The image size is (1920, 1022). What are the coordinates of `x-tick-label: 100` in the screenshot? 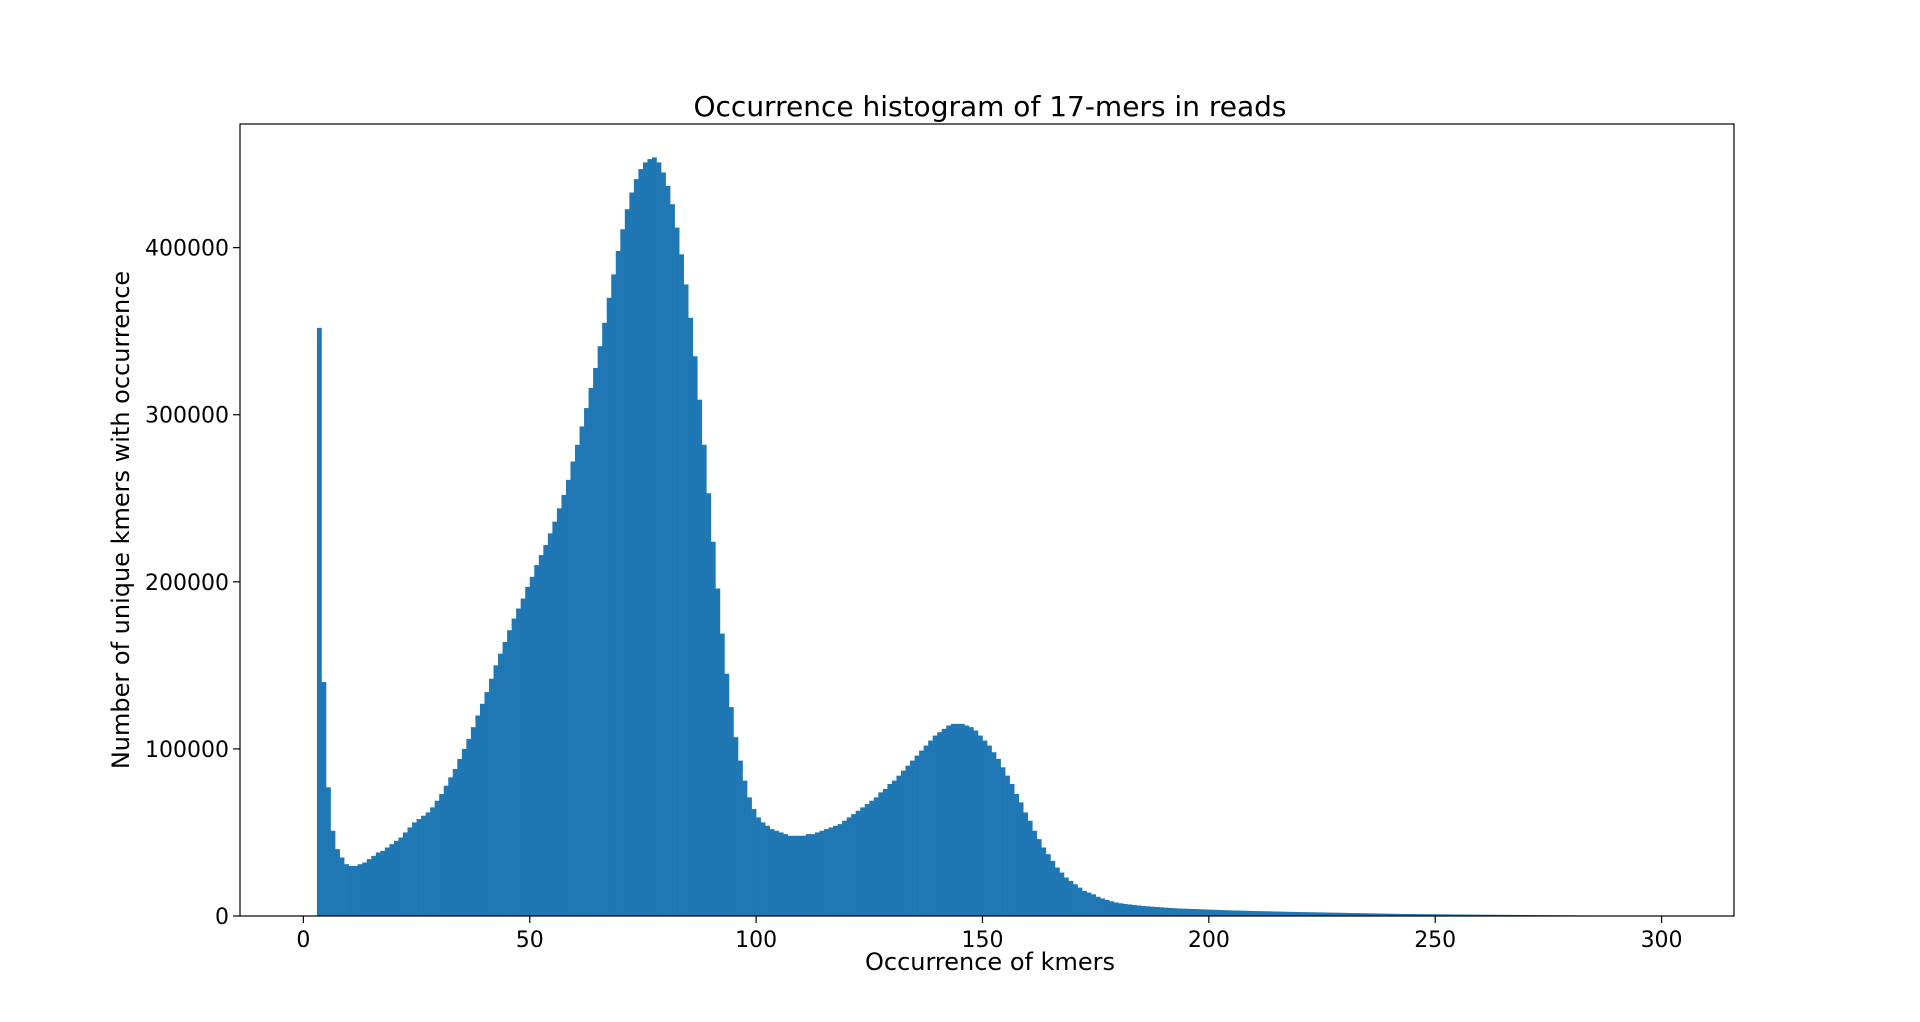 It's located at (756, 940).